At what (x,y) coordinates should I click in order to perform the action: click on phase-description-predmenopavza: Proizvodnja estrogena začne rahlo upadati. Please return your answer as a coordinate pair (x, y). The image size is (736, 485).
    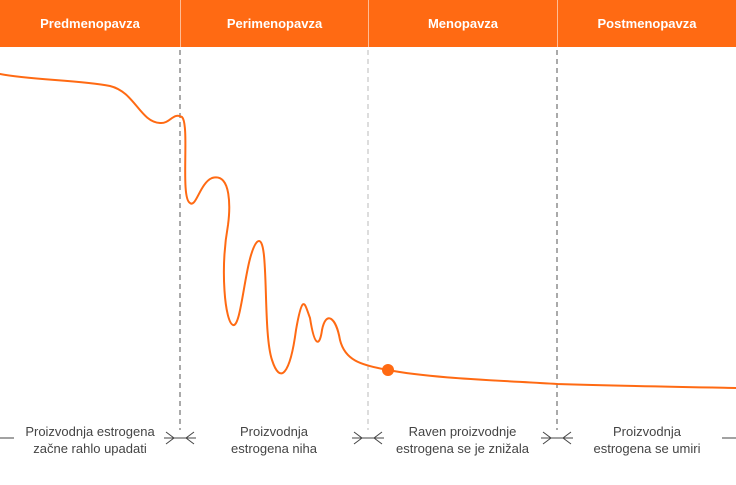
    Looking at the image, I should click on (90, 440).